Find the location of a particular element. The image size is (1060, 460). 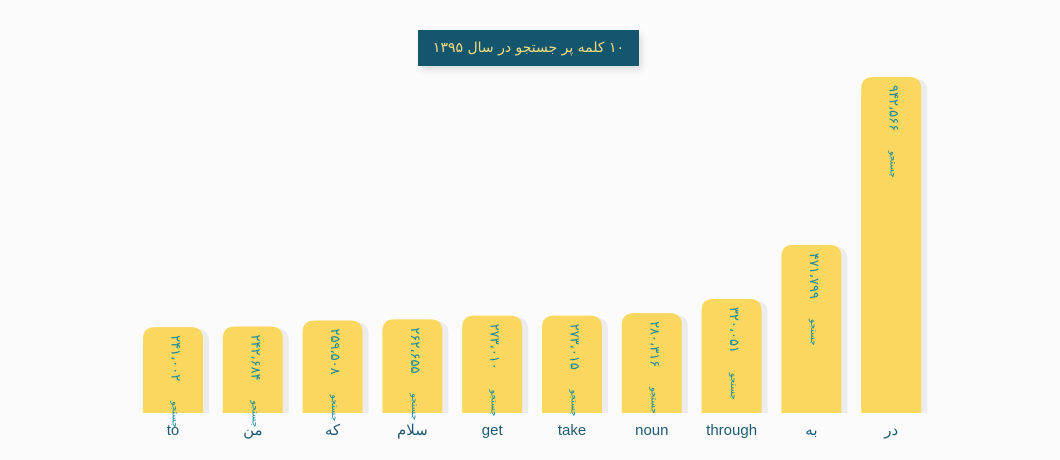

category-label: به is located at coordinates (811, 430).